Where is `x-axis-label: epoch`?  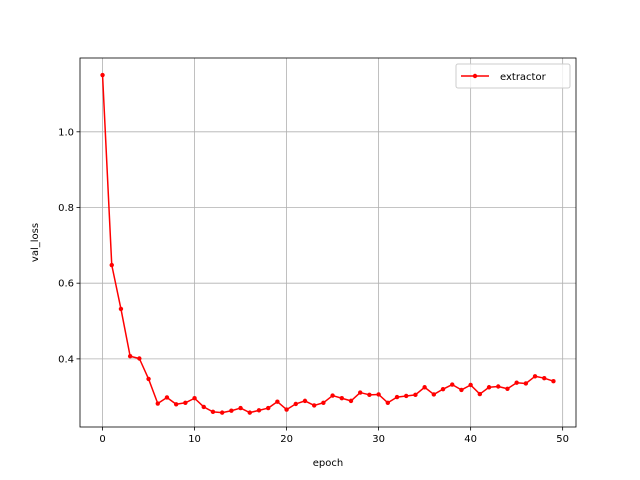 x-axis-label: epoch is located at coordinates (328, 463).